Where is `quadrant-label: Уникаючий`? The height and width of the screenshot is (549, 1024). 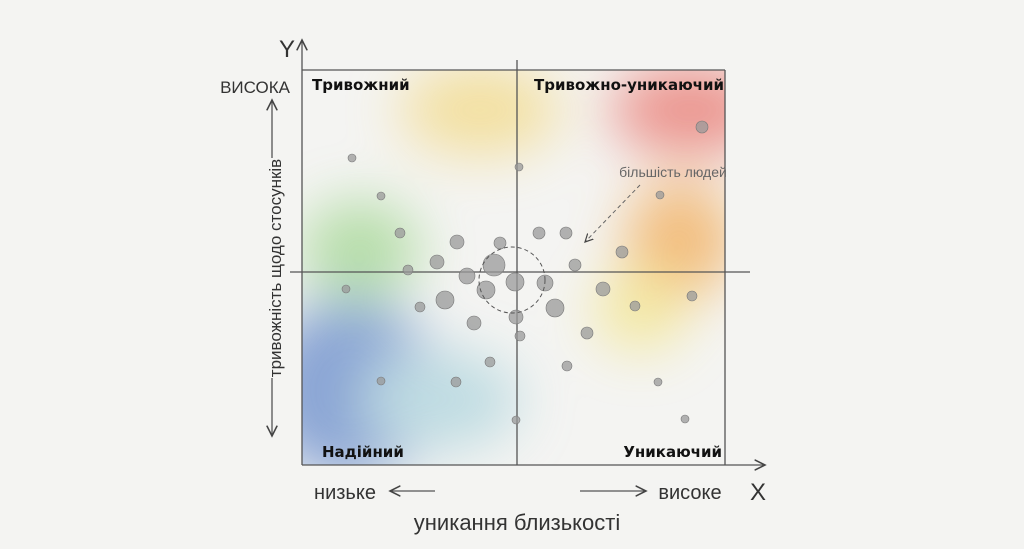
quadrant-label: Уникаючий is located at coordinates (672, 452).